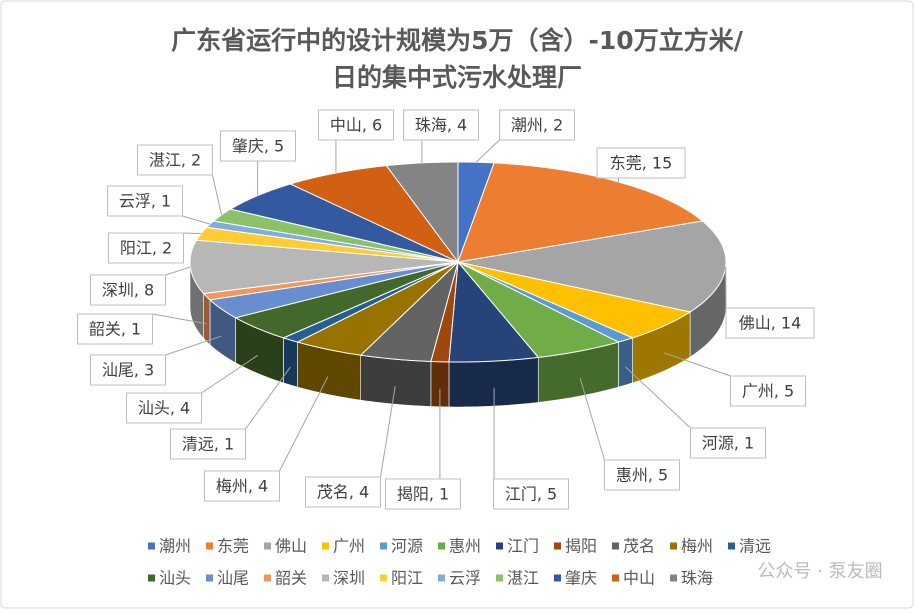  I want to click on legend-label: 江门, so click(523, 546).